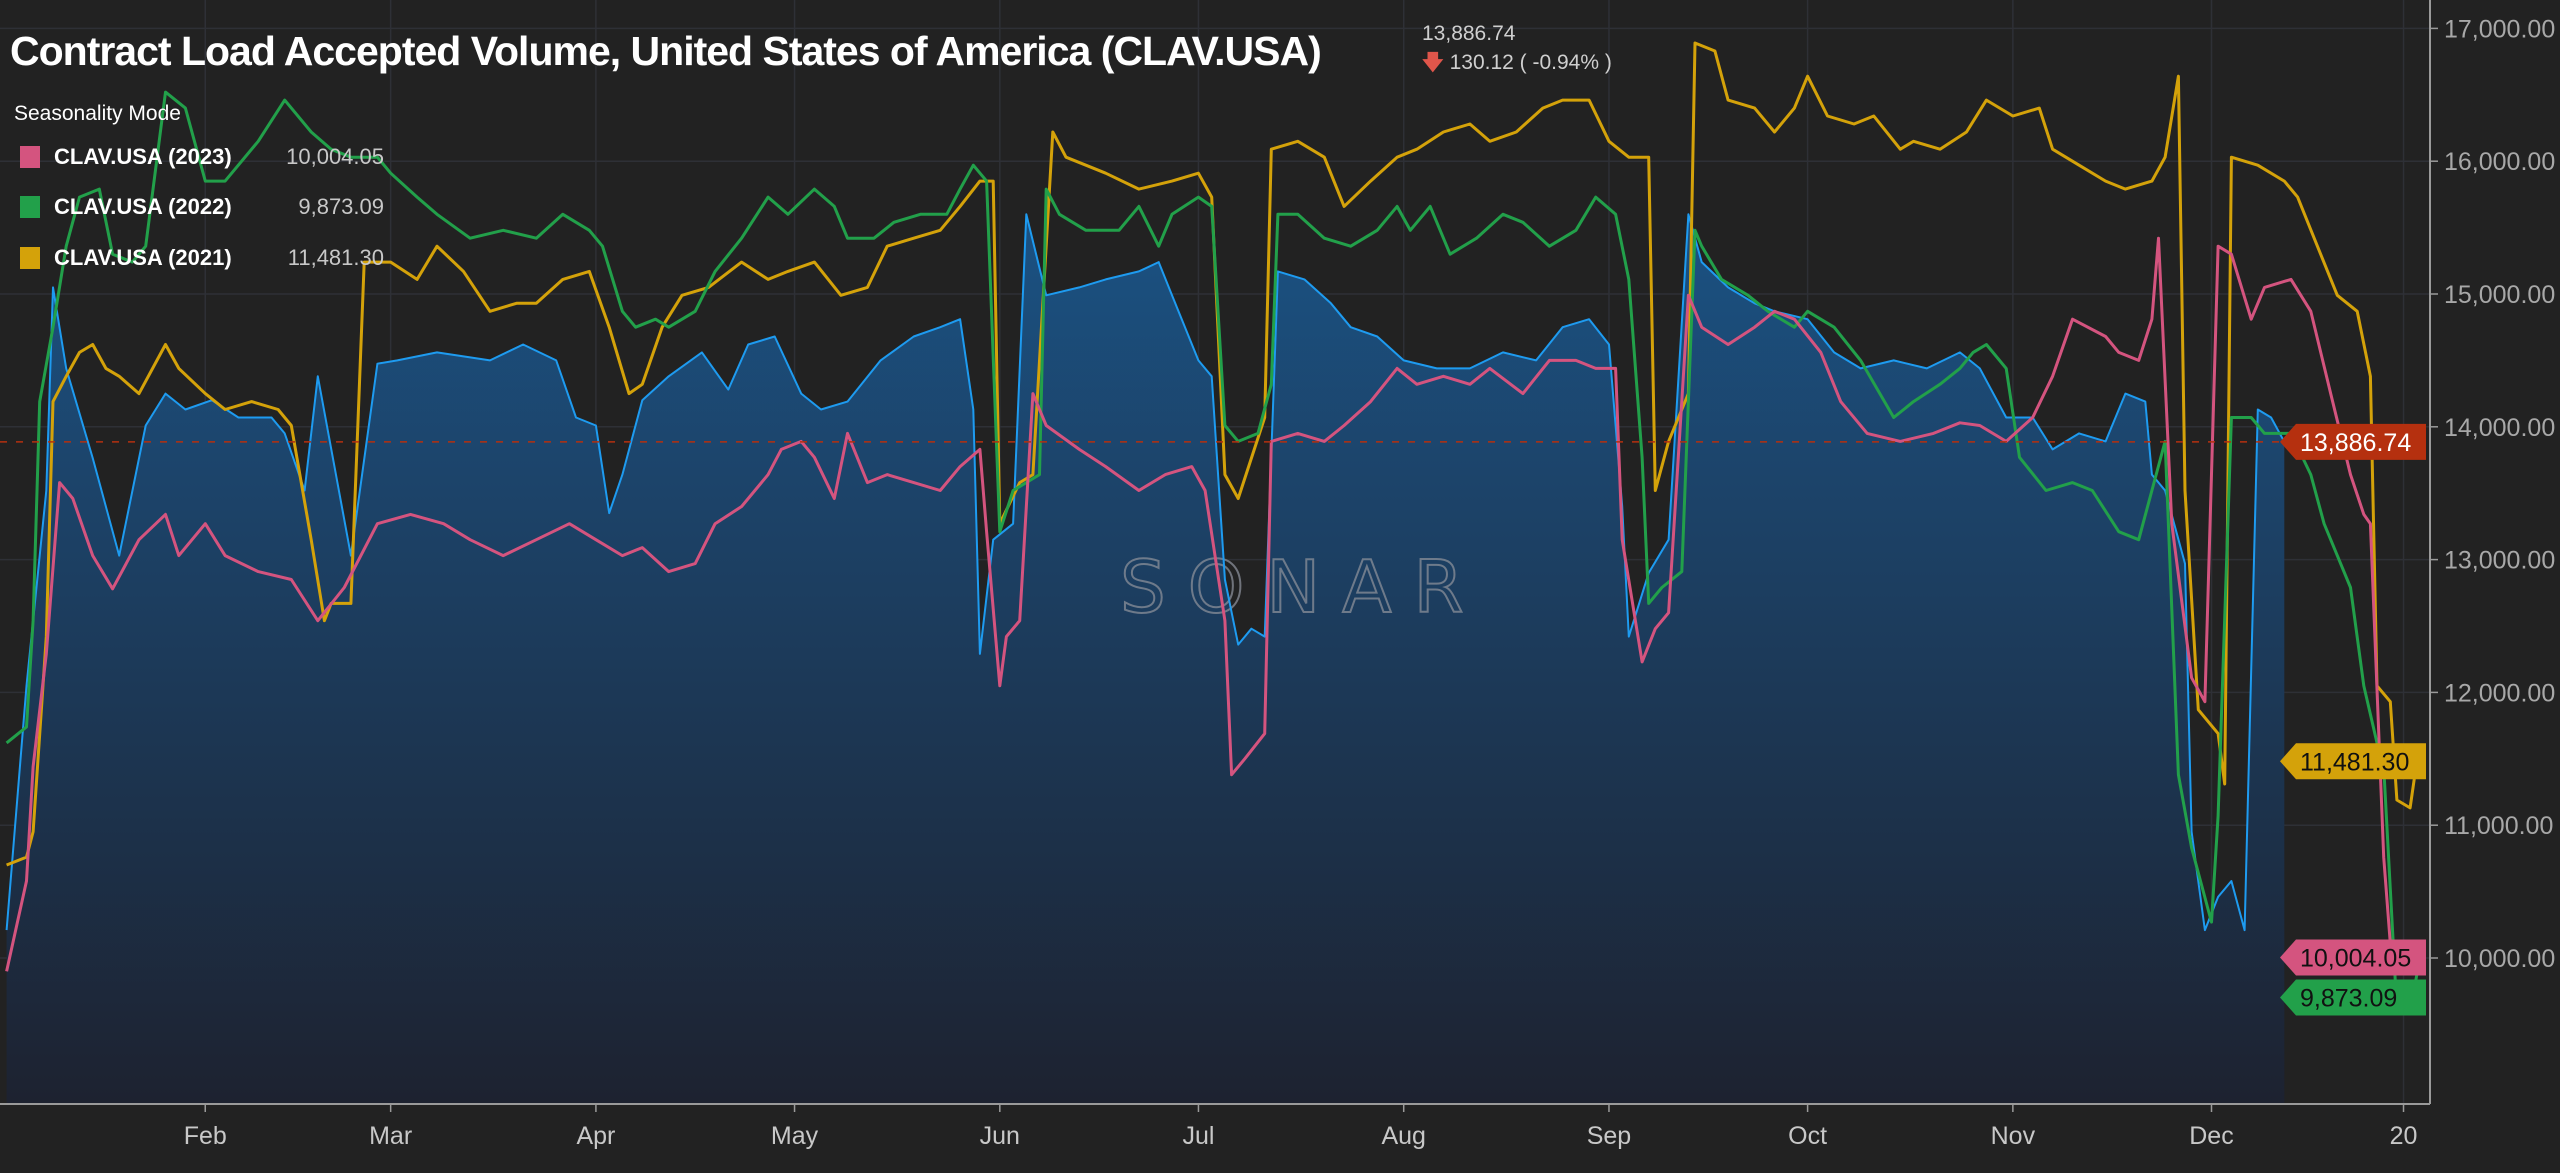 The width and height of the screenshot is (2560, 1173). What do you see at coordinates (1530, 62) in the screenshot?
I see `header-change-value: 130.12 ( -0.94% )` at bounding box center [1530, 62].